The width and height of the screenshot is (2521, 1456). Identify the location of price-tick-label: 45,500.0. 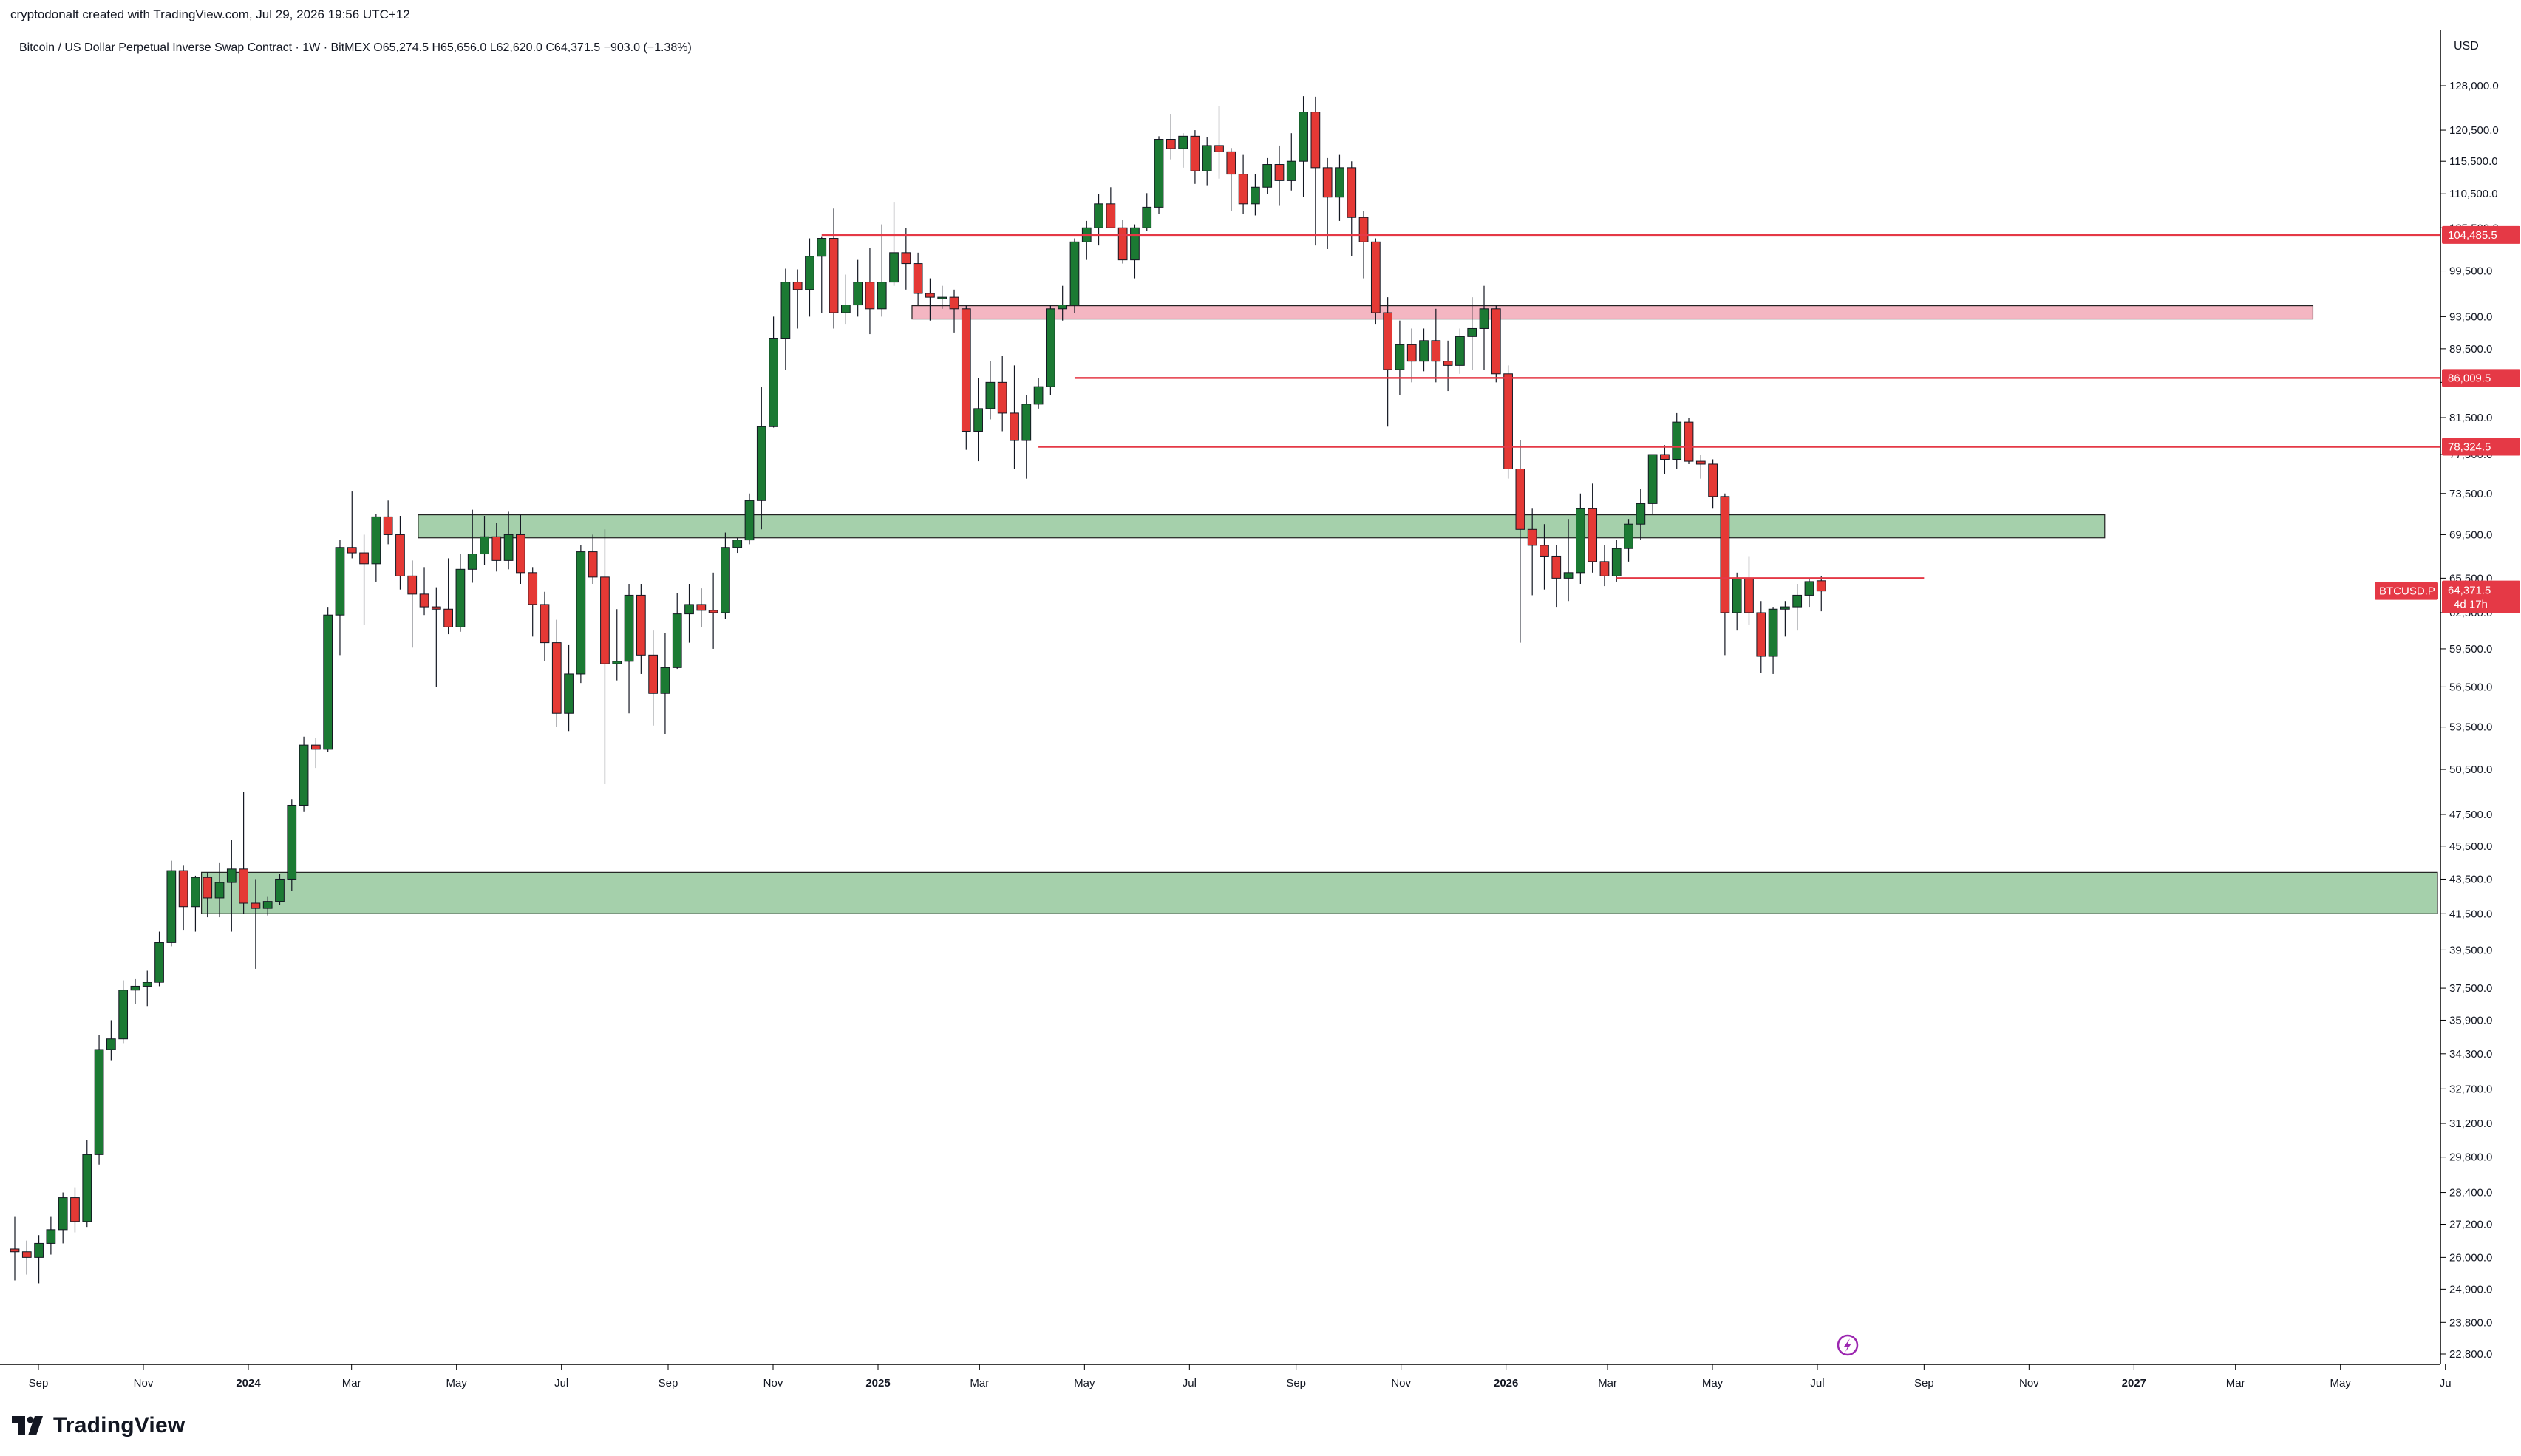
(2470, 847).